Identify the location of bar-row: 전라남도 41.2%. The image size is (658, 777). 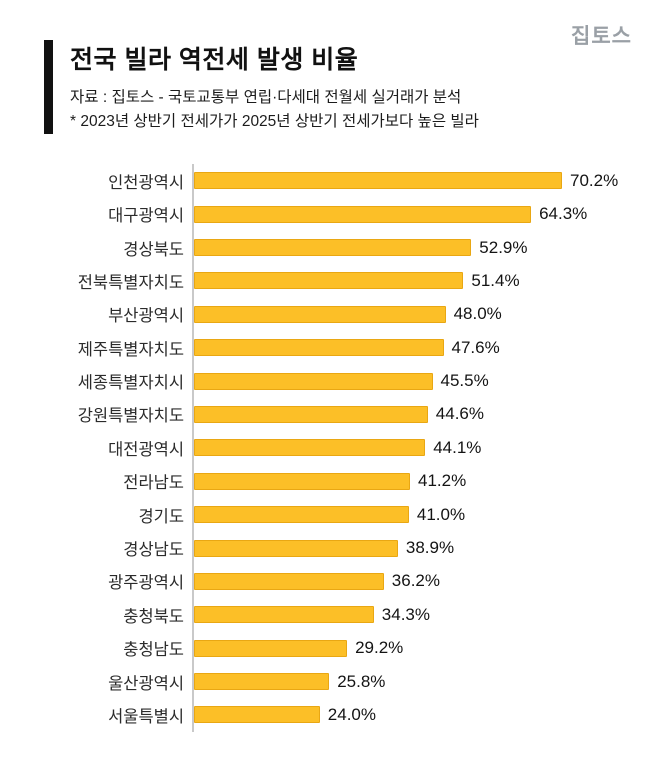
(324, 481).